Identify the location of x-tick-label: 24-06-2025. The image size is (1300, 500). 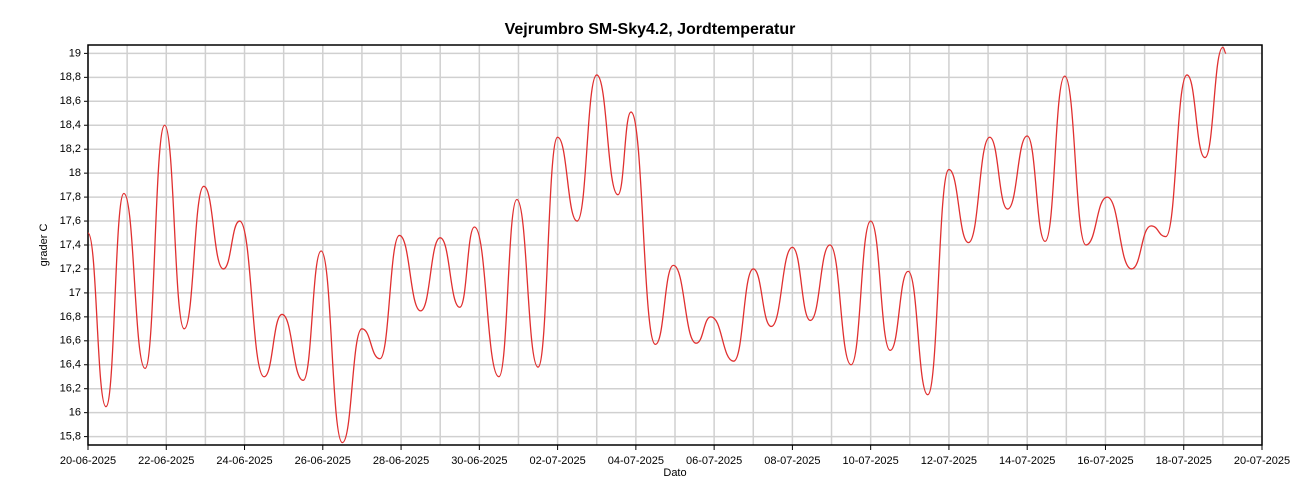
(244, 461).